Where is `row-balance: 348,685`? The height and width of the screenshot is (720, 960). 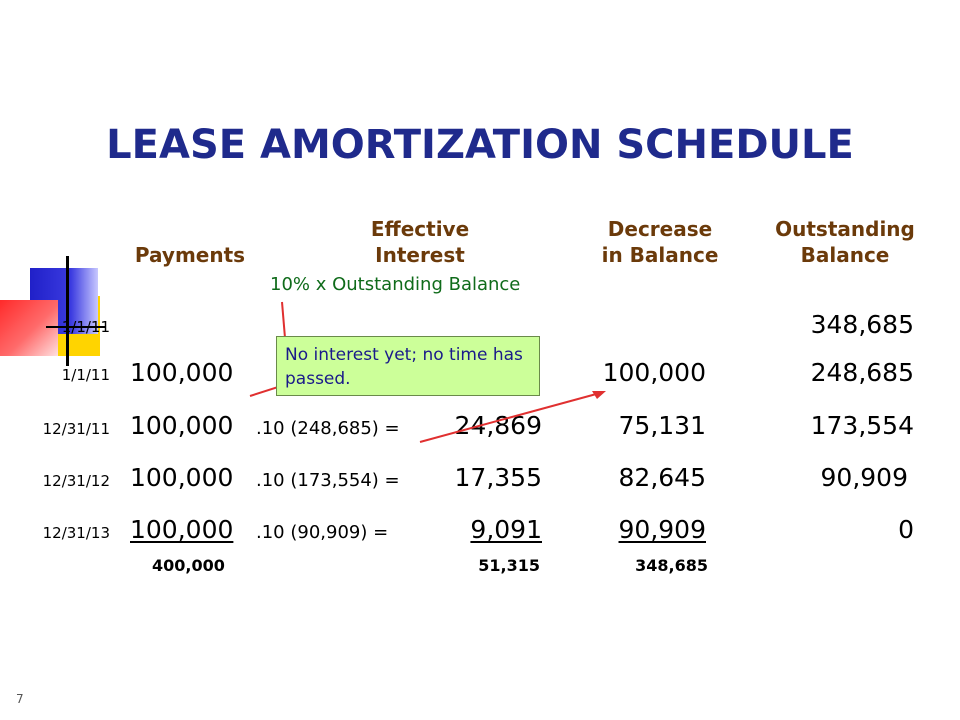 row-balance: 348,685 is located at coordinates (862, 324).